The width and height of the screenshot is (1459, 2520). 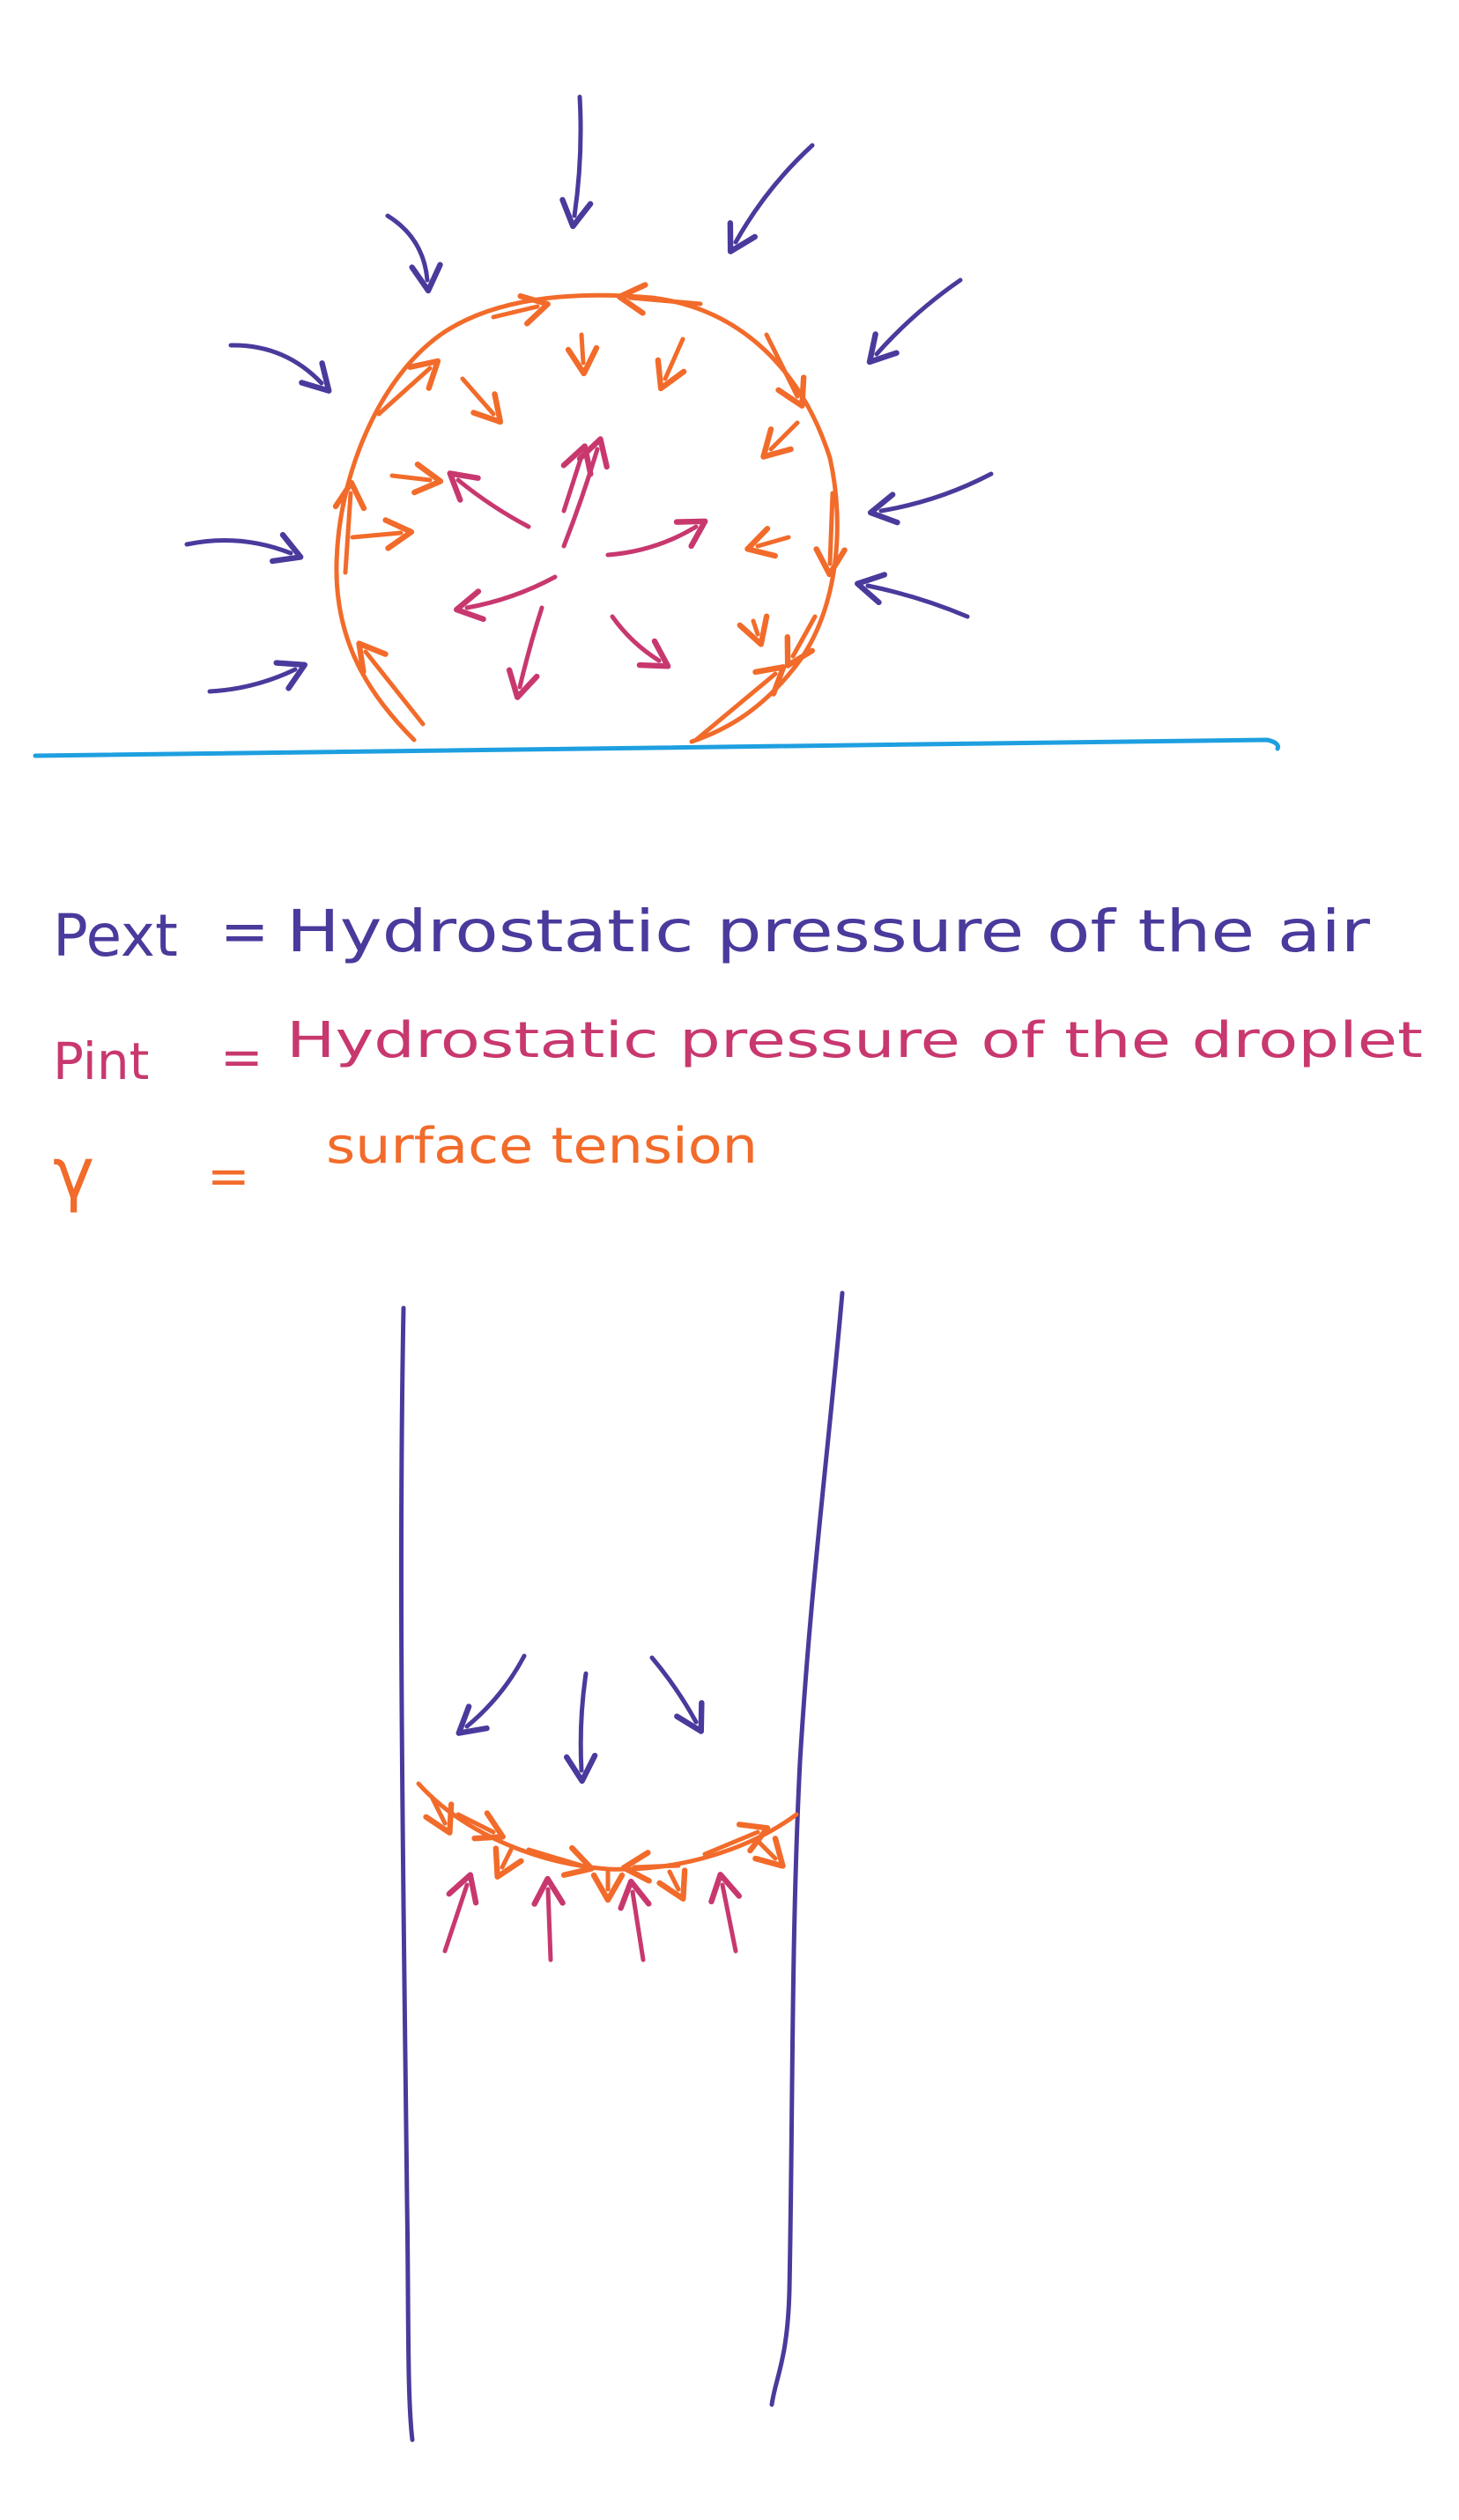 I want to click on tension-arrows-meniscus, so click(x=605, y=1848).